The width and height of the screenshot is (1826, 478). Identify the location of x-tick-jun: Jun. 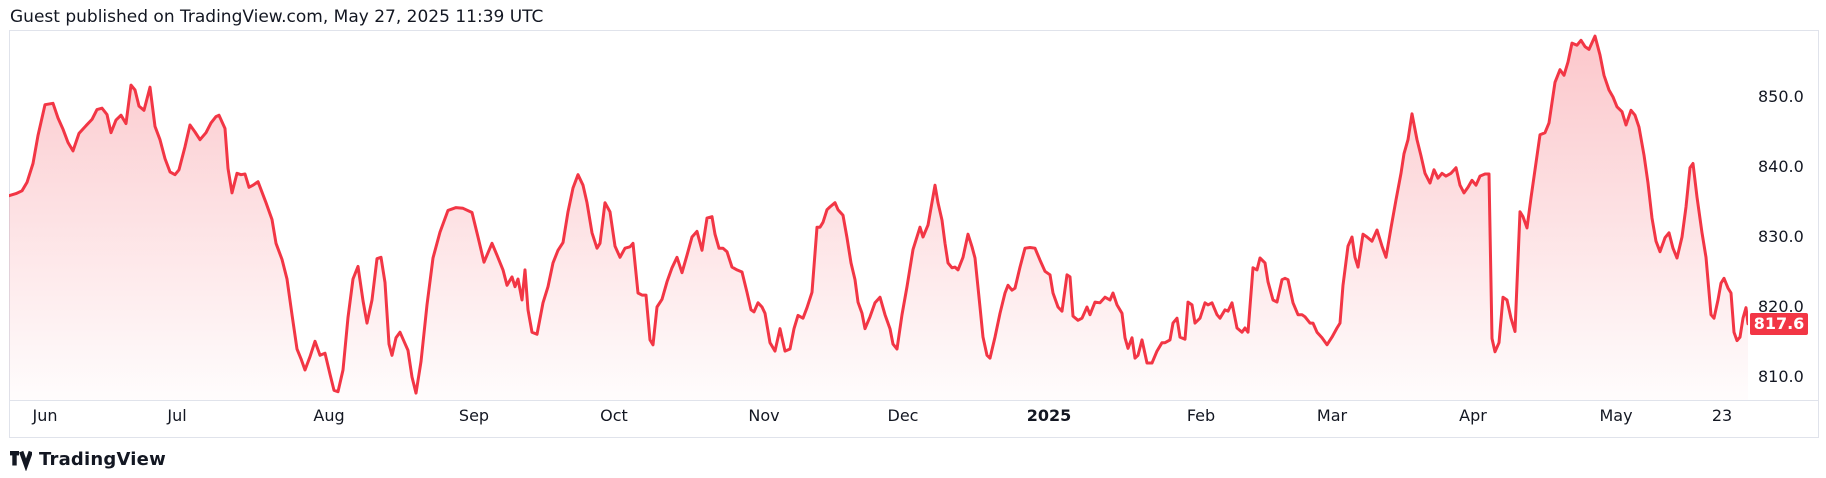
(45, 415).